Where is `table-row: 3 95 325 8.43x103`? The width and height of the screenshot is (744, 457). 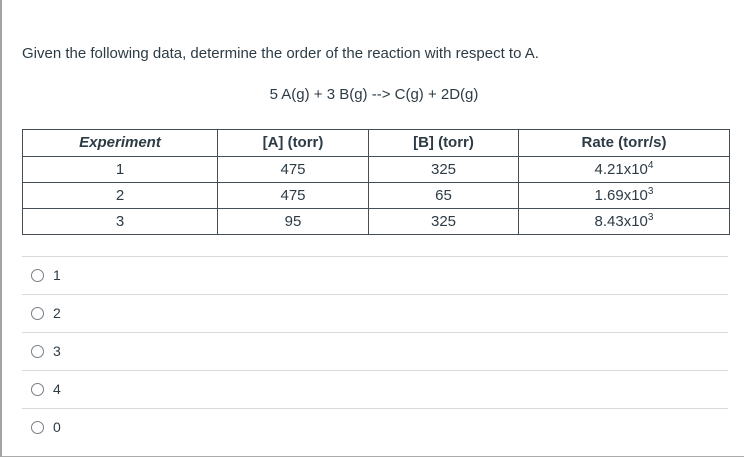 table-row: 3 95 325 8.43x103 is located at coordinates (376, 221).